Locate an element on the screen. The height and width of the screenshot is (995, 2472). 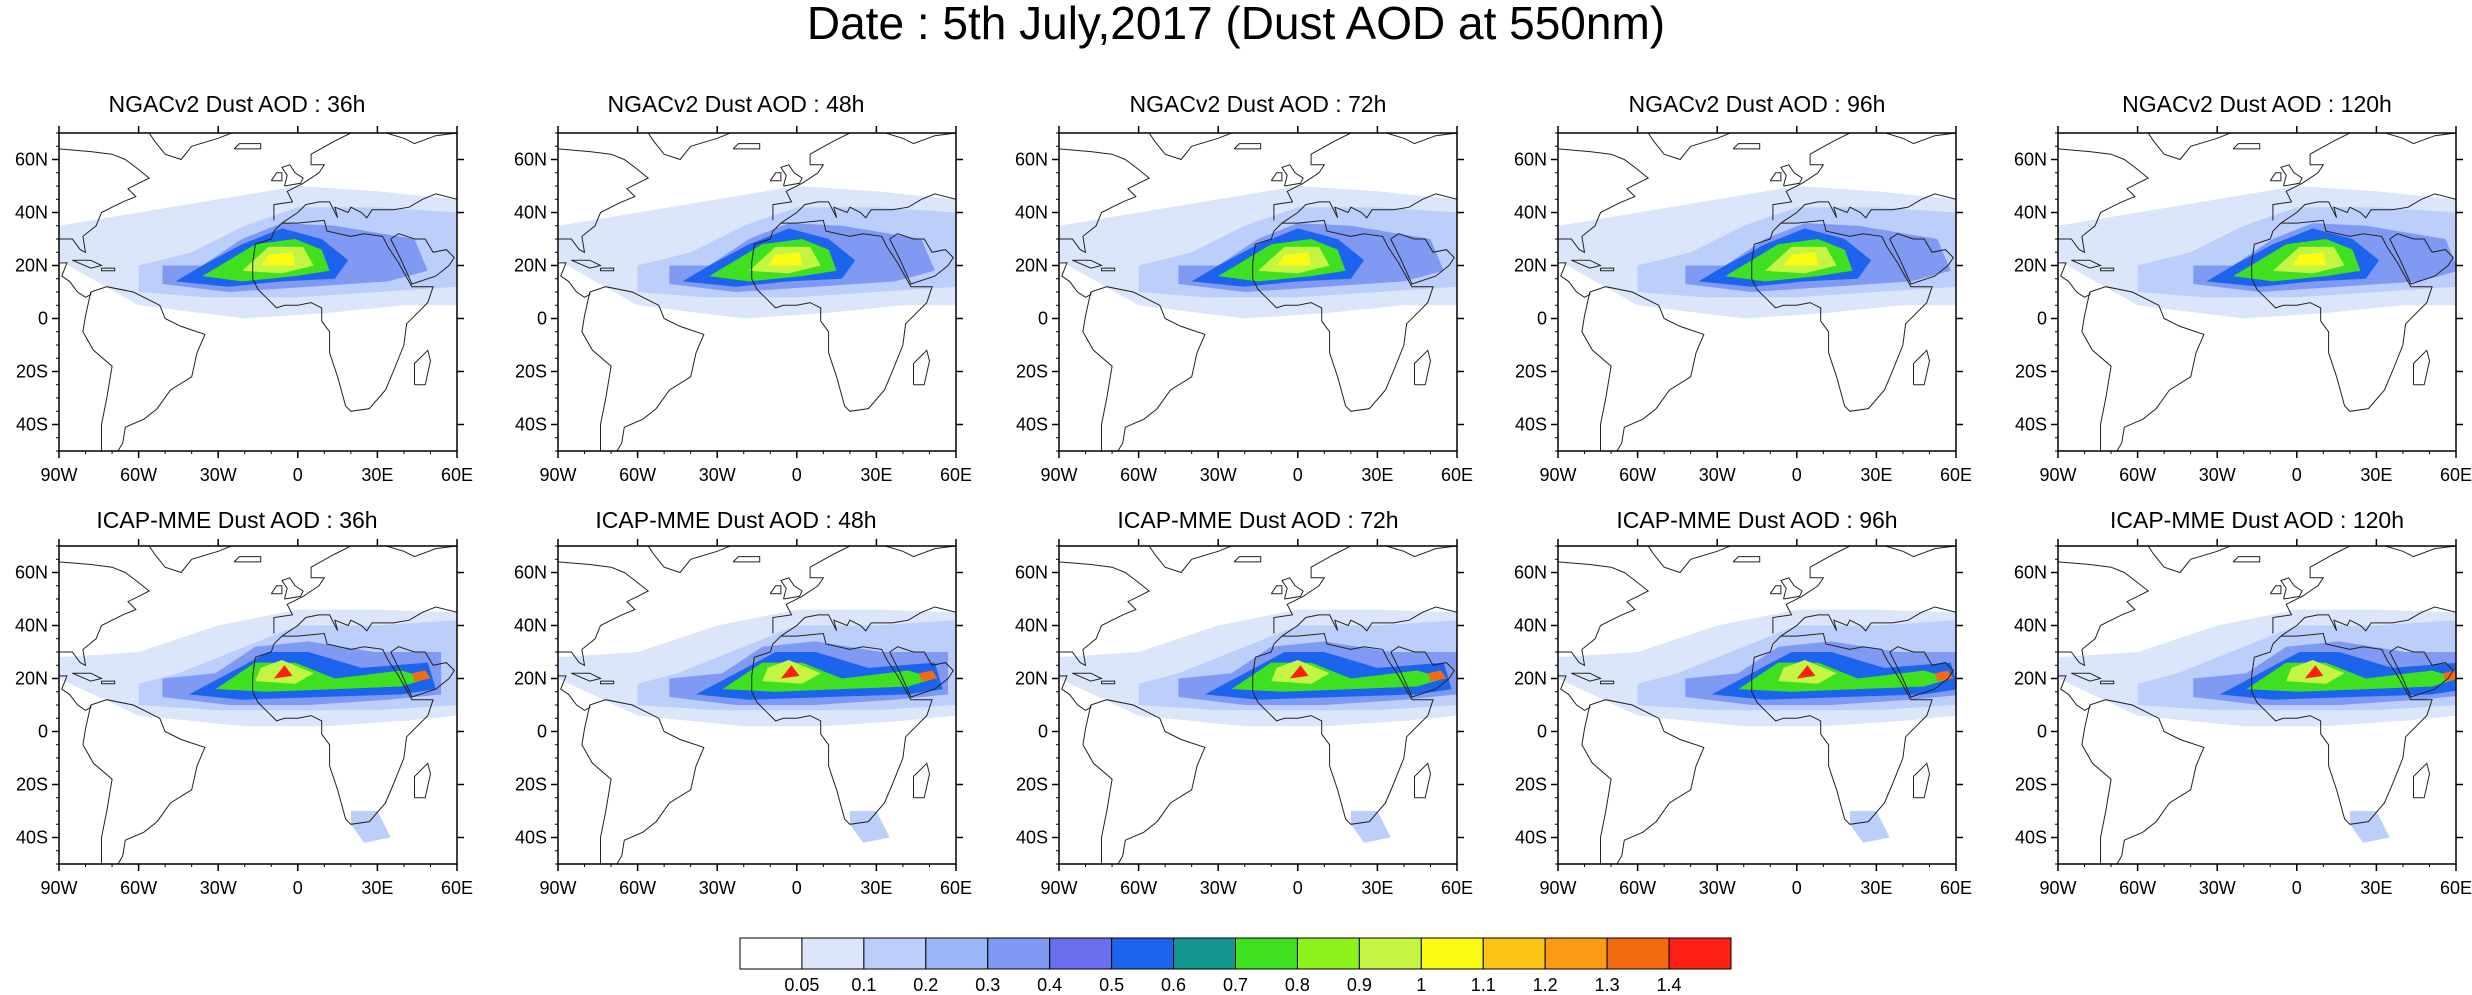
colorbar-label: 0.2 is located at coordinates (926, 985).